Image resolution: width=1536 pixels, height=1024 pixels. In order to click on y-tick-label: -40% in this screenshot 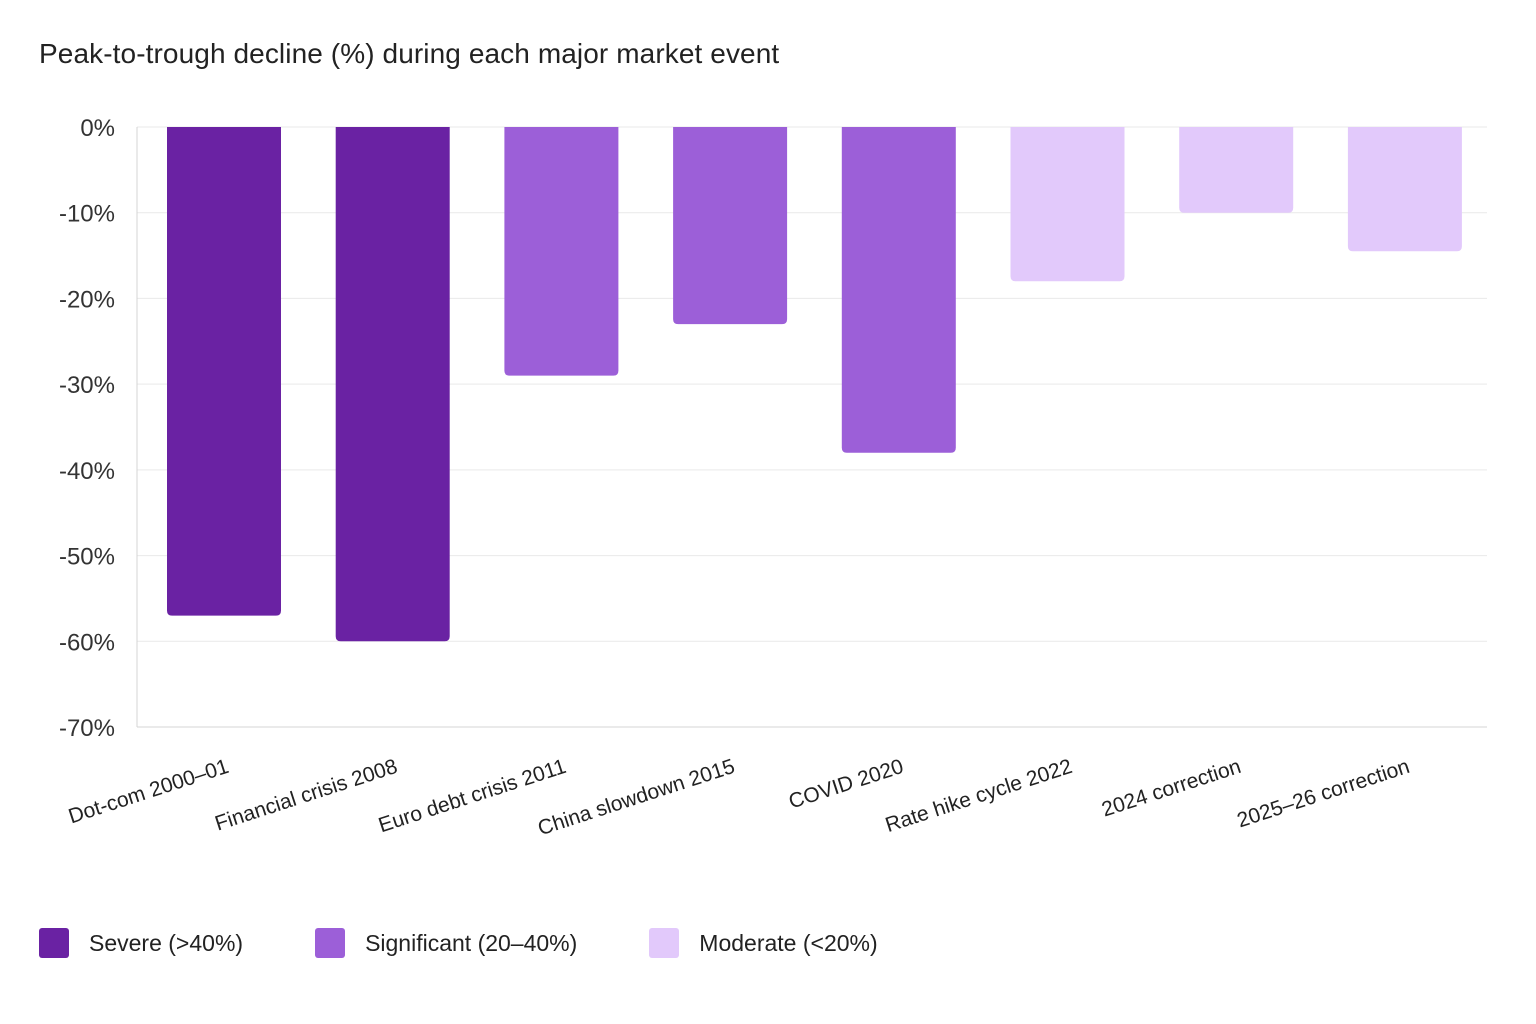, I will do `click(87, 471)`.